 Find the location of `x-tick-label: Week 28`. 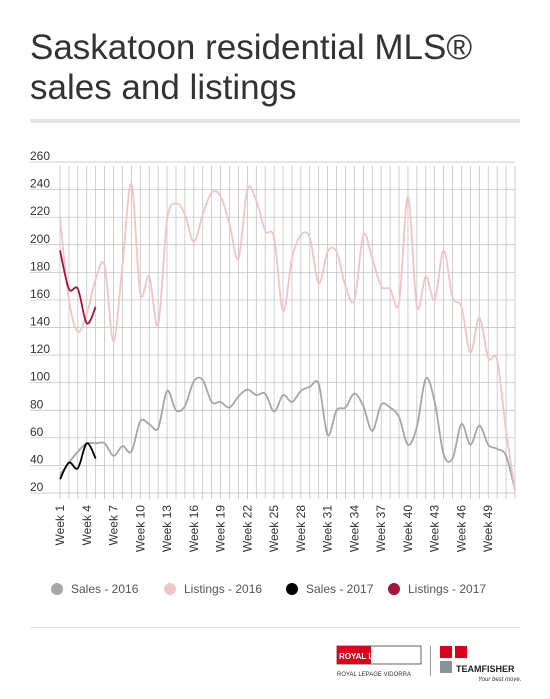

x-tick-label: Week 28 is located at coordinates (301, 528).